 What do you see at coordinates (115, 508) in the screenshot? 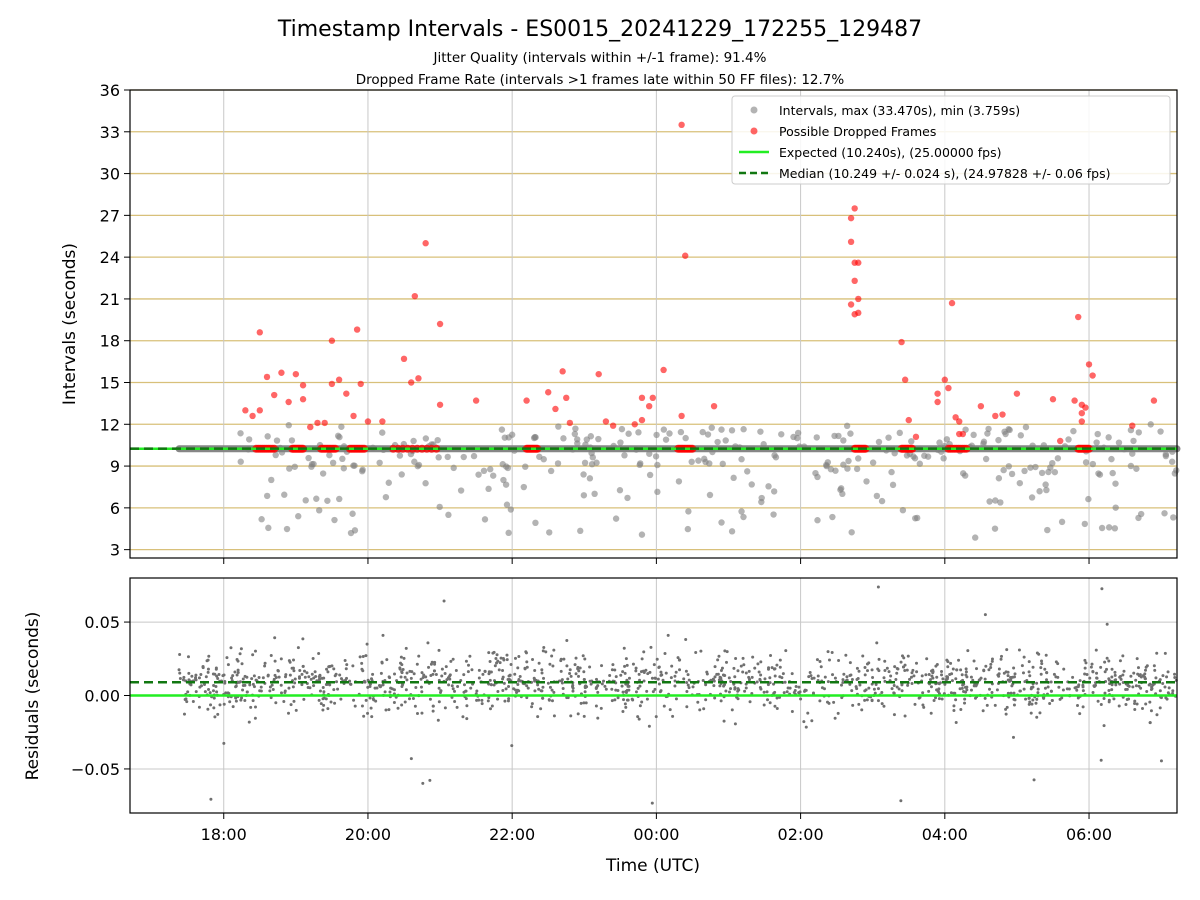
I see `top-y-tick-label: 6` at bounding box center [115, 508].